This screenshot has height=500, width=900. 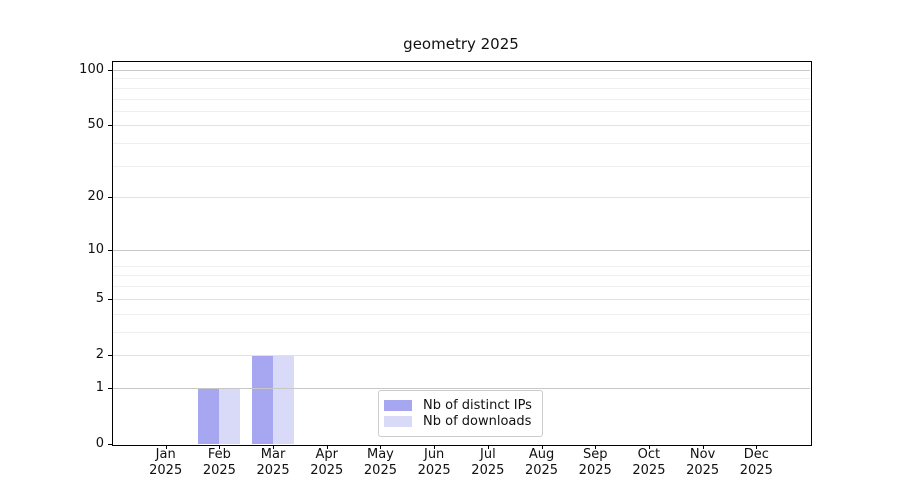 What do you see at coordinates (91, 69) in the screenshot?
I see `y-tick-label-100: 100` at bounding box center [91, 69].